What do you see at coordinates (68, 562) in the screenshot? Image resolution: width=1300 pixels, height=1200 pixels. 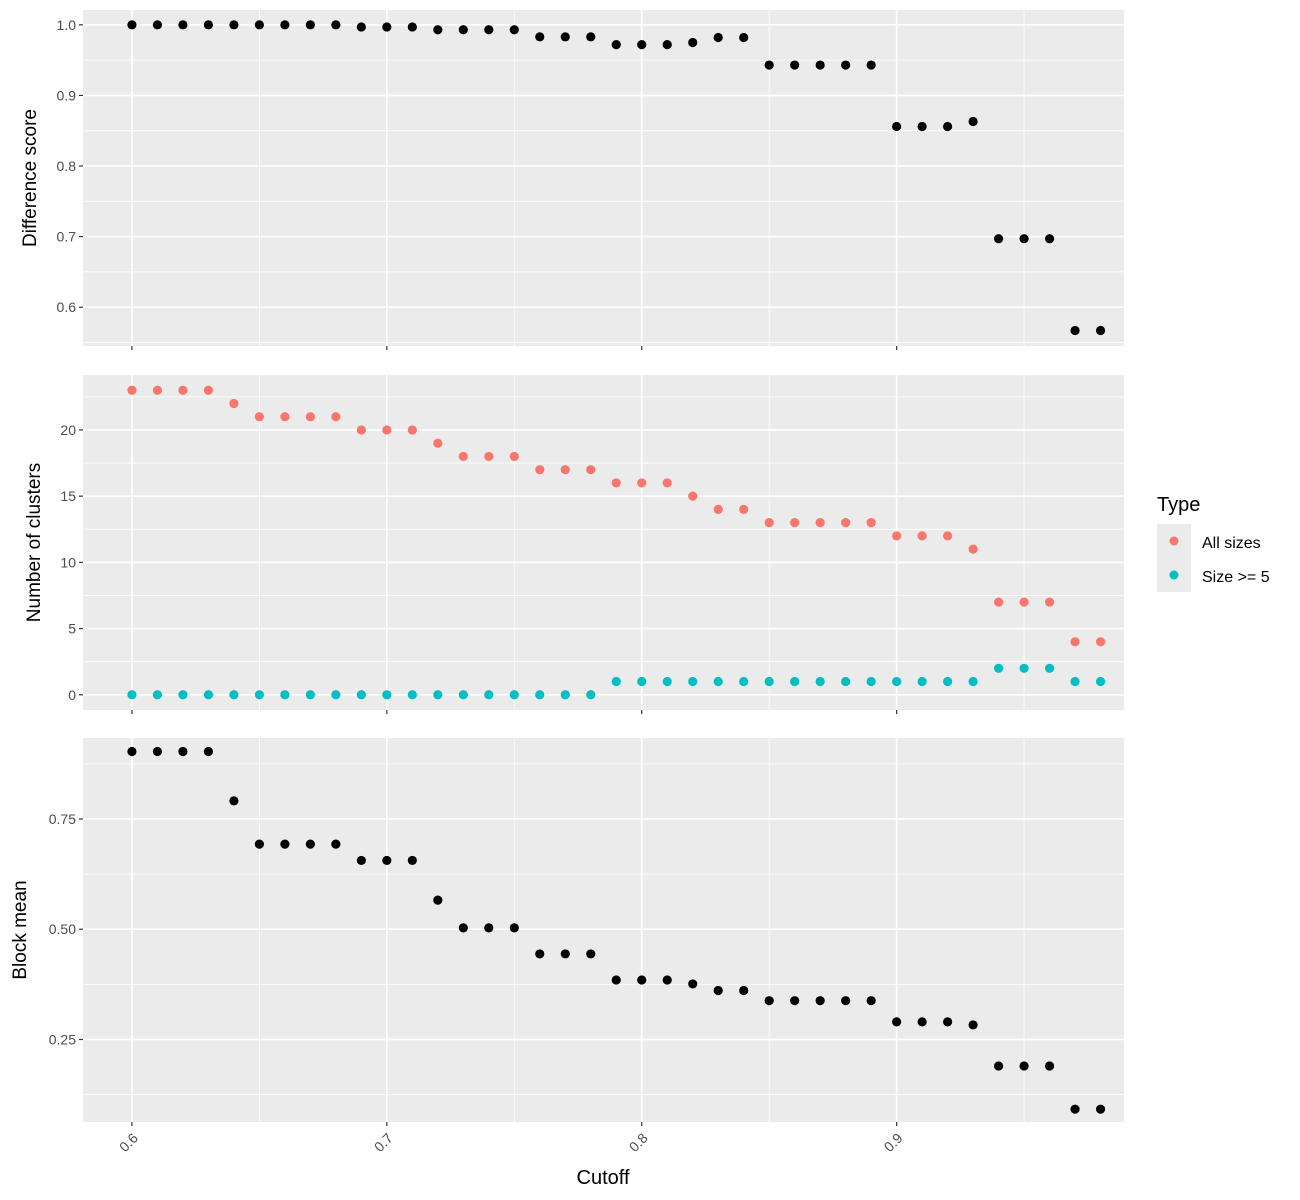 I see `y-tick-label: 10` at bounding box center [68, 562].